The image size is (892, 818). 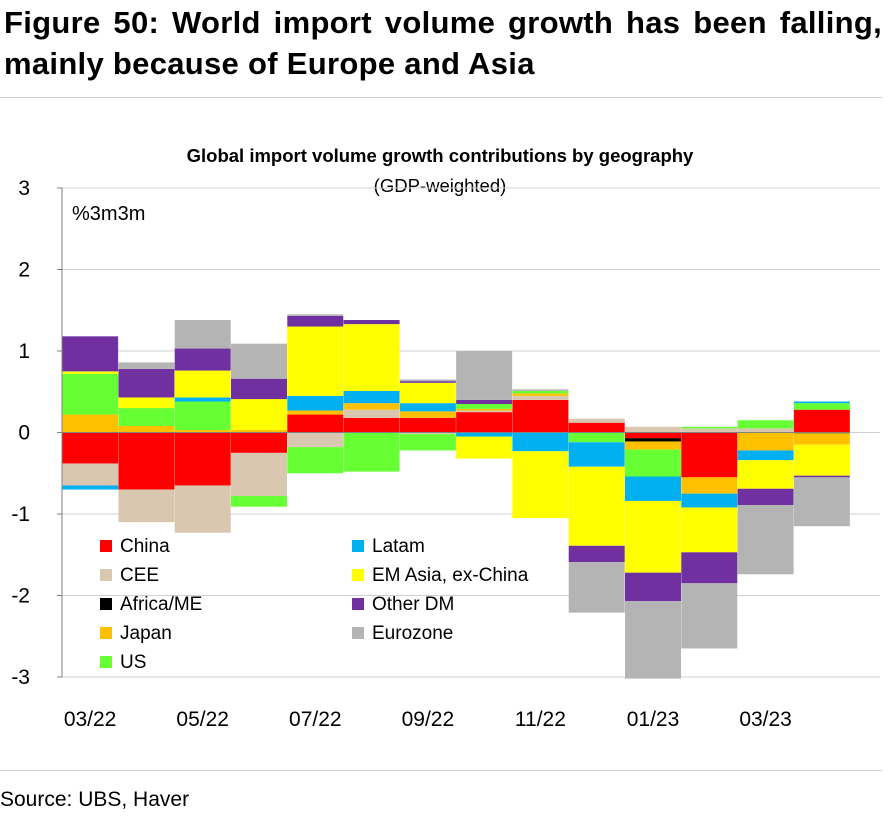 I want to click on x-tick-label: 01/23, so click(x=653, y=719).